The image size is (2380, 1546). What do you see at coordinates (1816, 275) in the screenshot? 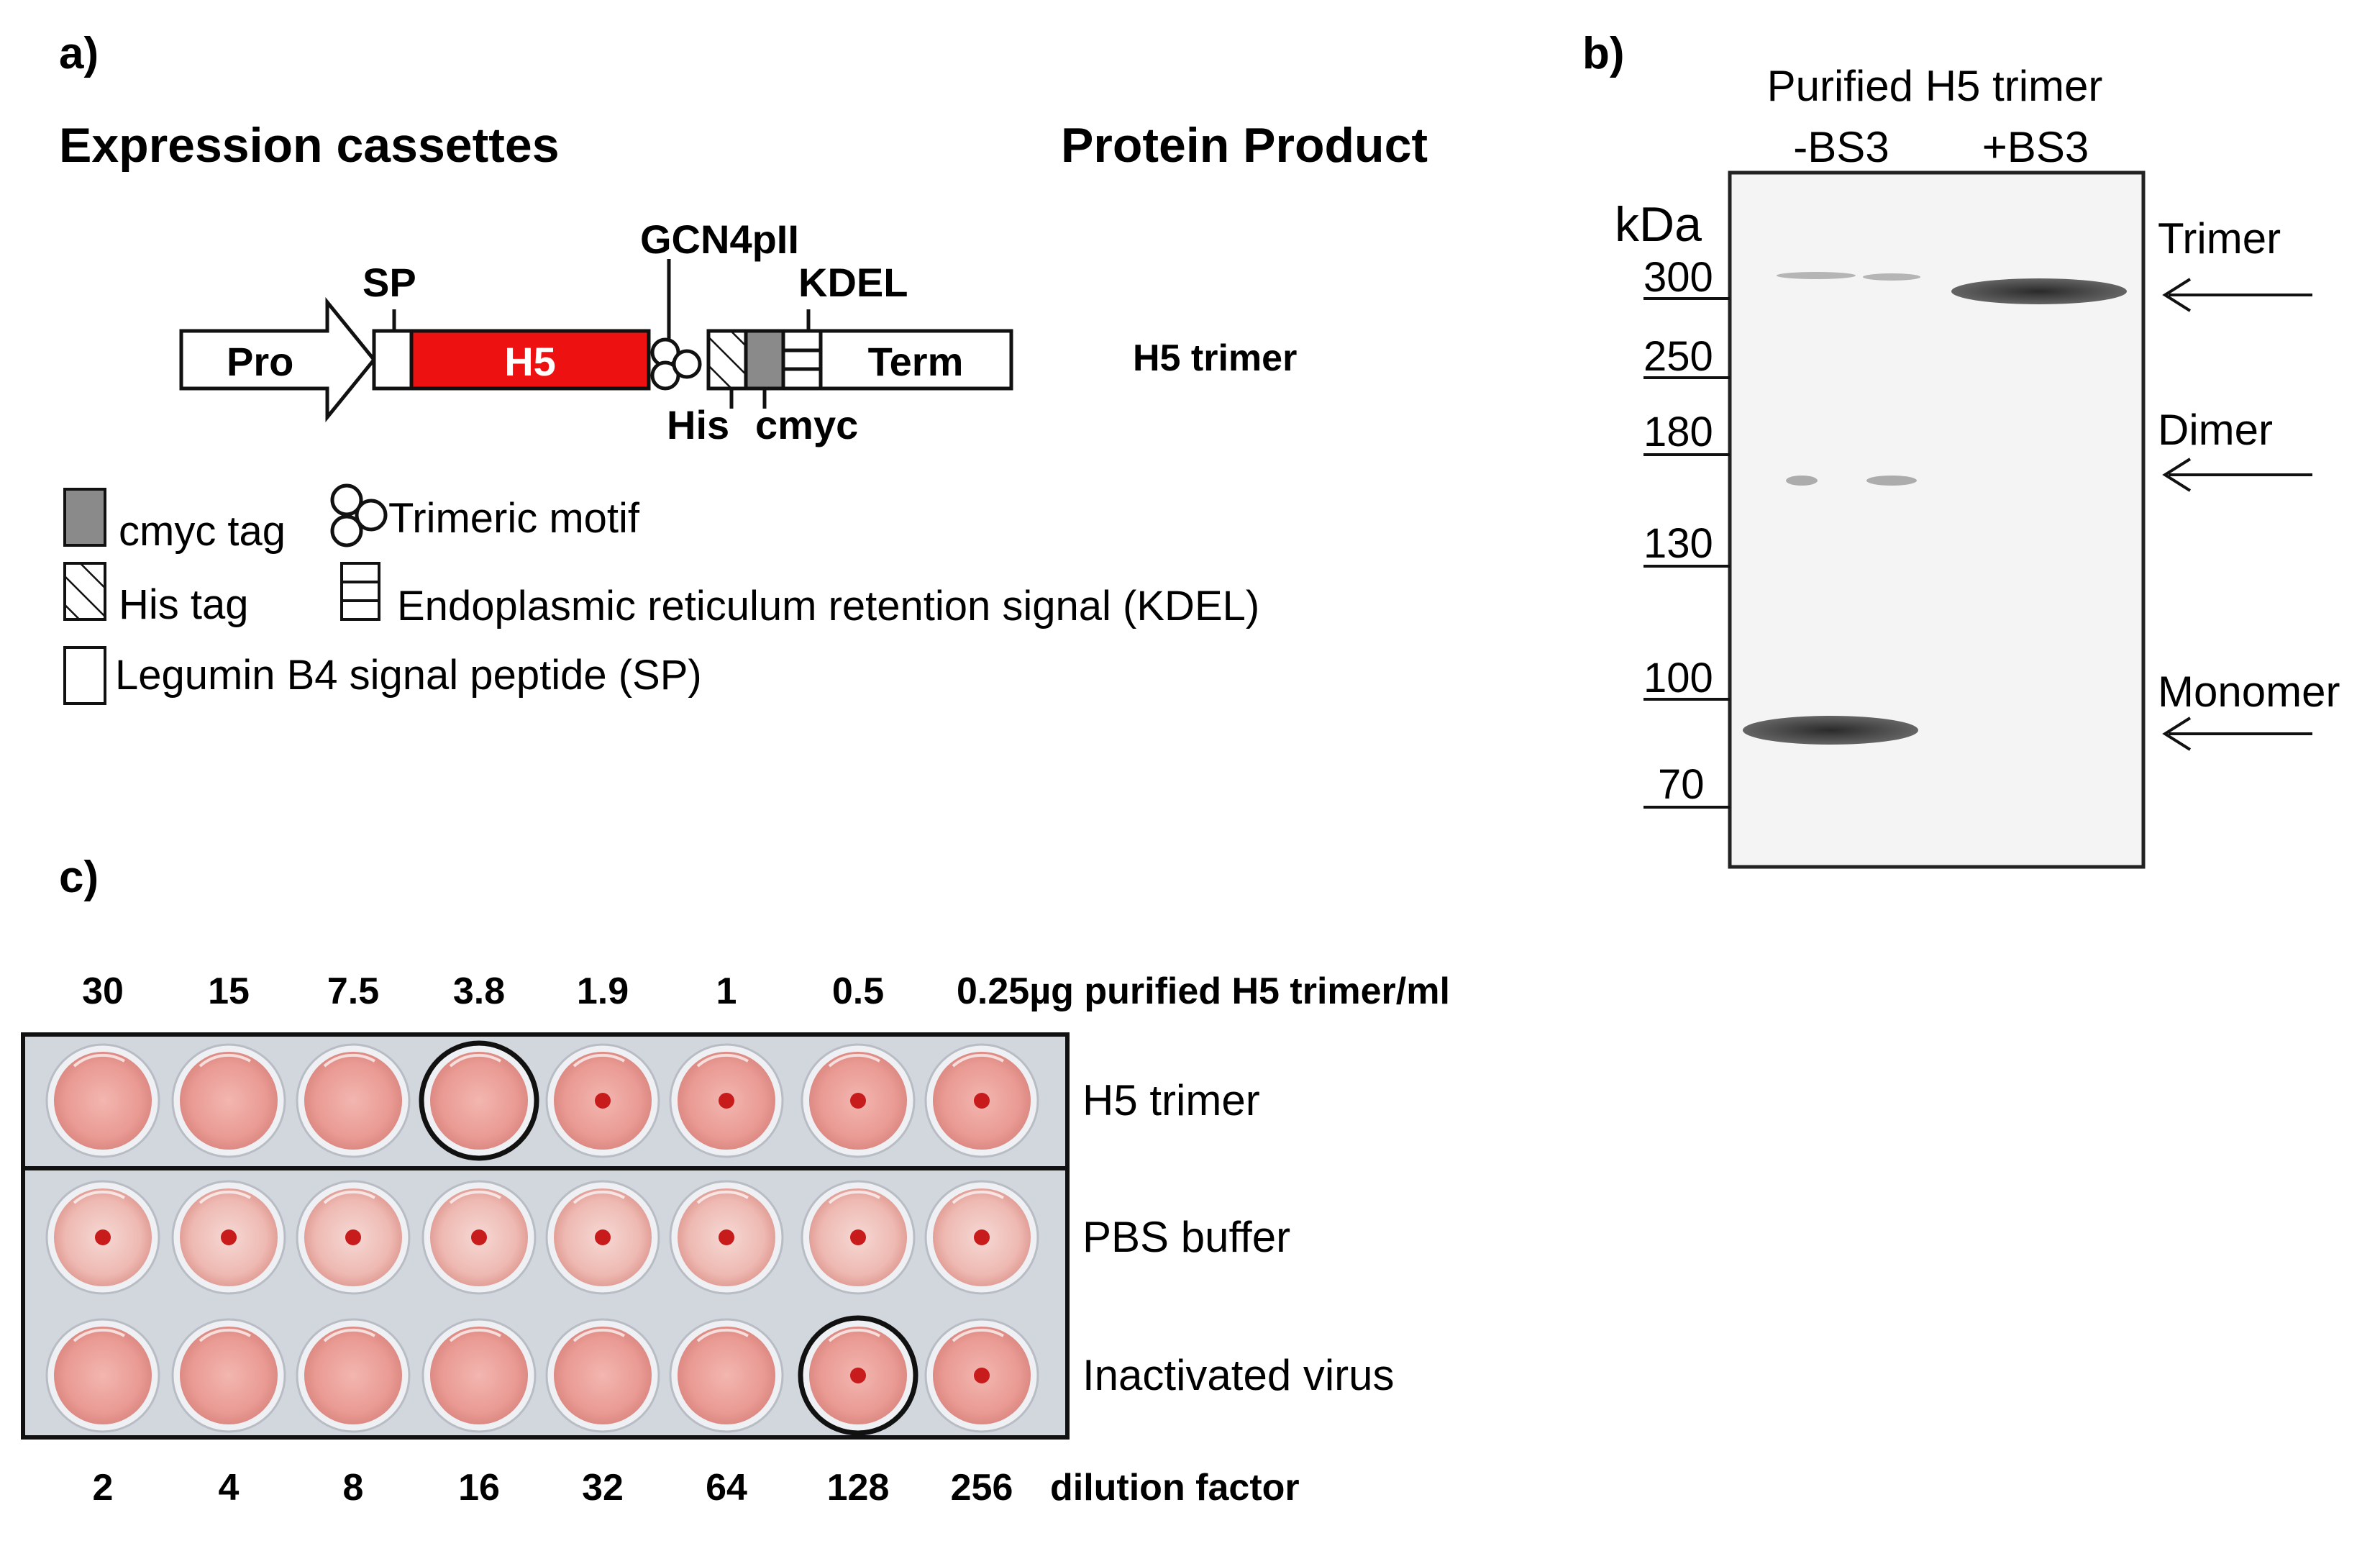
I see `band-minus-trimer` at bounding box center [1816, 275].